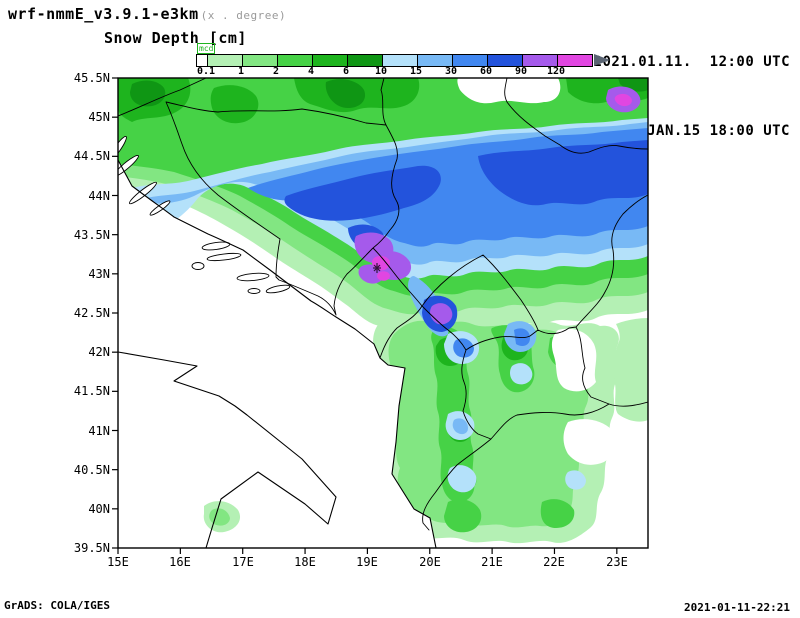  Describe the element at coordinates (91, 470) in the screenshot. I see `y-axis-label: 40.5N` at that location.